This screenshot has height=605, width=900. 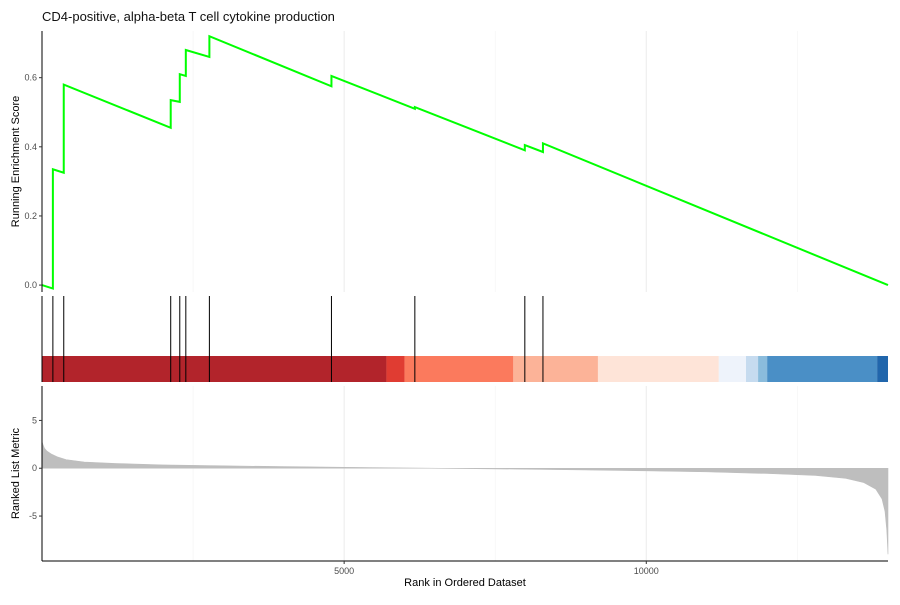 What do you see at coordinates (646, 571) in the screenshot?
I see `x-tick-label-1: 10000` at bounding box center [646, 571].